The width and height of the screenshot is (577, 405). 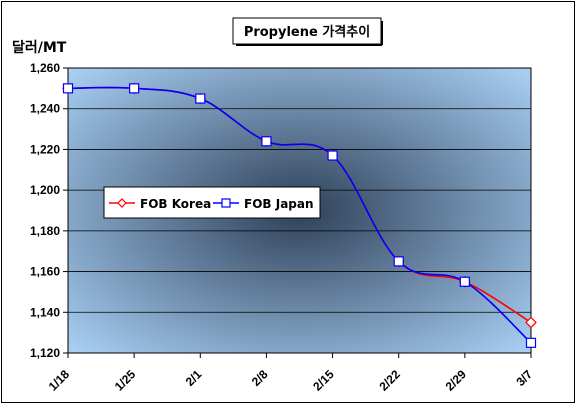 I want to click on y-tick-label: 1,180, so click(x=45, y=231).